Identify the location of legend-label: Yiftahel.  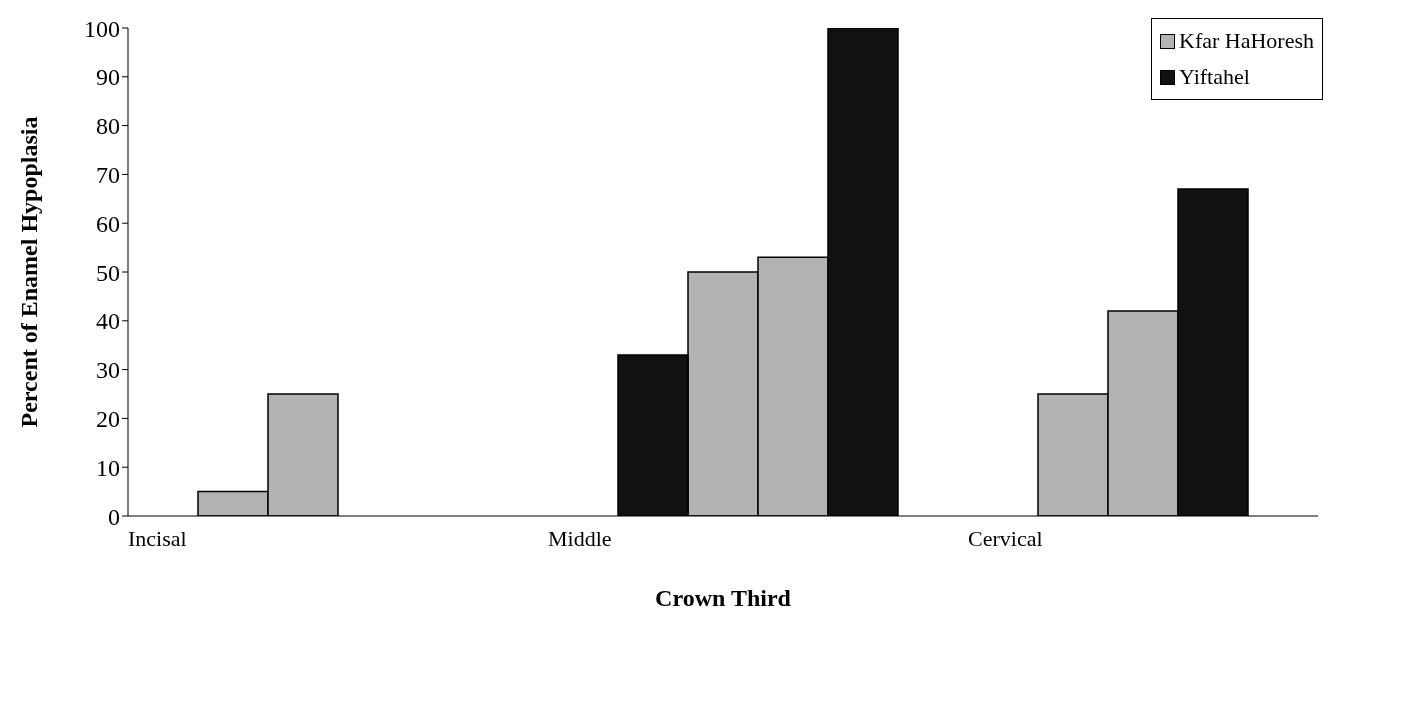
(1214, 77).